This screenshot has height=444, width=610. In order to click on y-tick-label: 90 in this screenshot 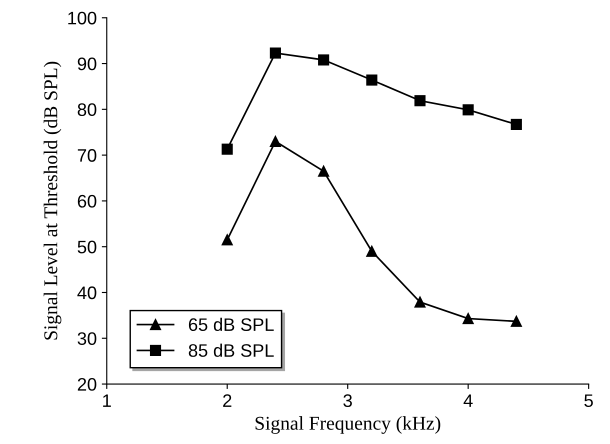, I will do `click(87, 63)`.